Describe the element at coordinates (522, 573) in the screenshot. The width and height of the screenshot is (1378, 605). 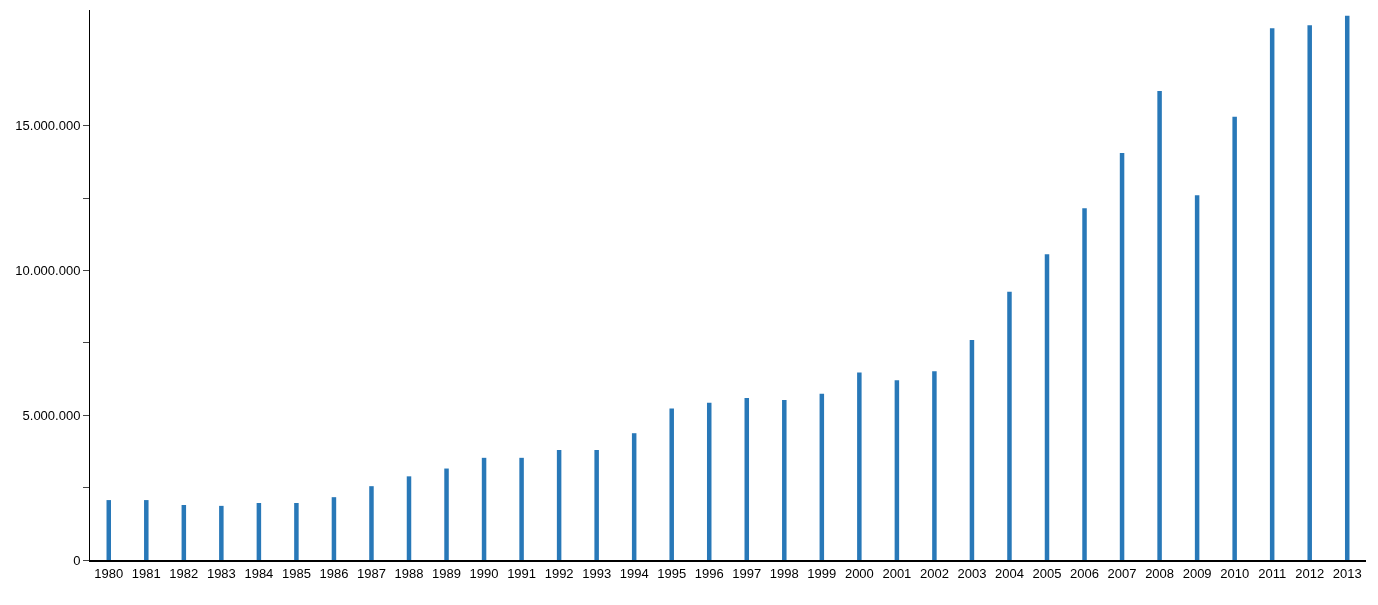
I see `x-tick-label: 1991` at that location.